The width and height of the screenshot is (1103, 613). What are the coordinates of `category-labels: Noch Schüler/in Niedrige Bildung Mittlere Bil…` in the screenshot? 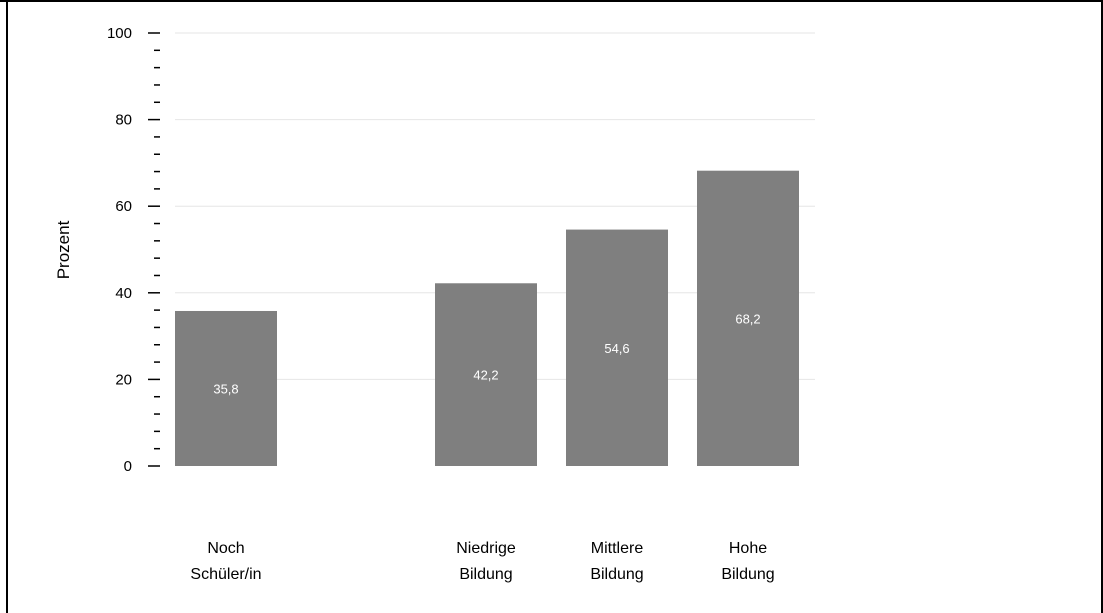 It's located at (482, 561).